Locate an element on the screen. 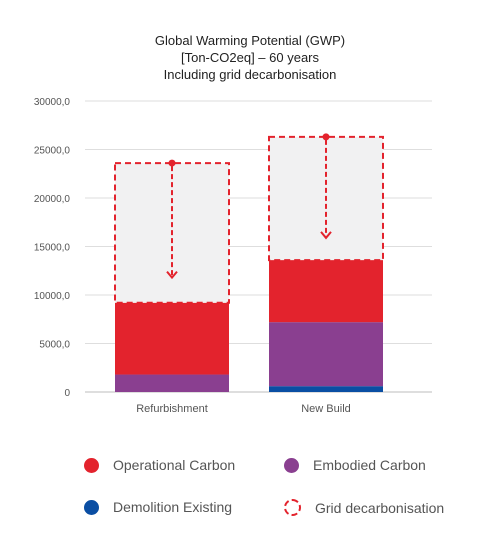 The width and height of the screenshot is (500, 540). legend-swatch-embodied is located at coordinates (291, 465).